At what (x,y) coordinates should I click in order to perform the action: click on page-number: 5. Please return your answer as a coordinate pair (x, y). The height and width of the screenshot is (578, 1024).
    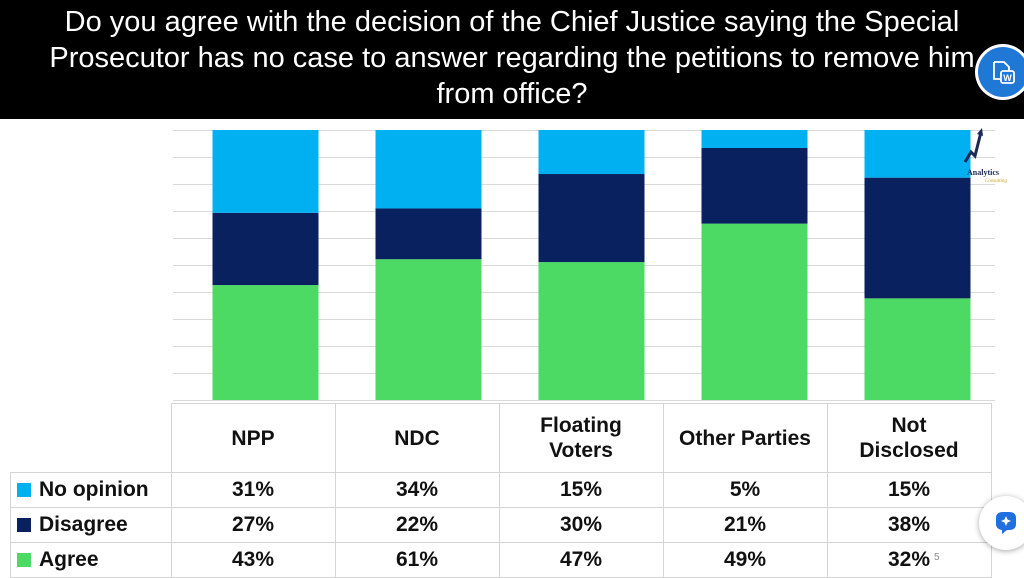
    Looking at the image, I should click on (937, 557).